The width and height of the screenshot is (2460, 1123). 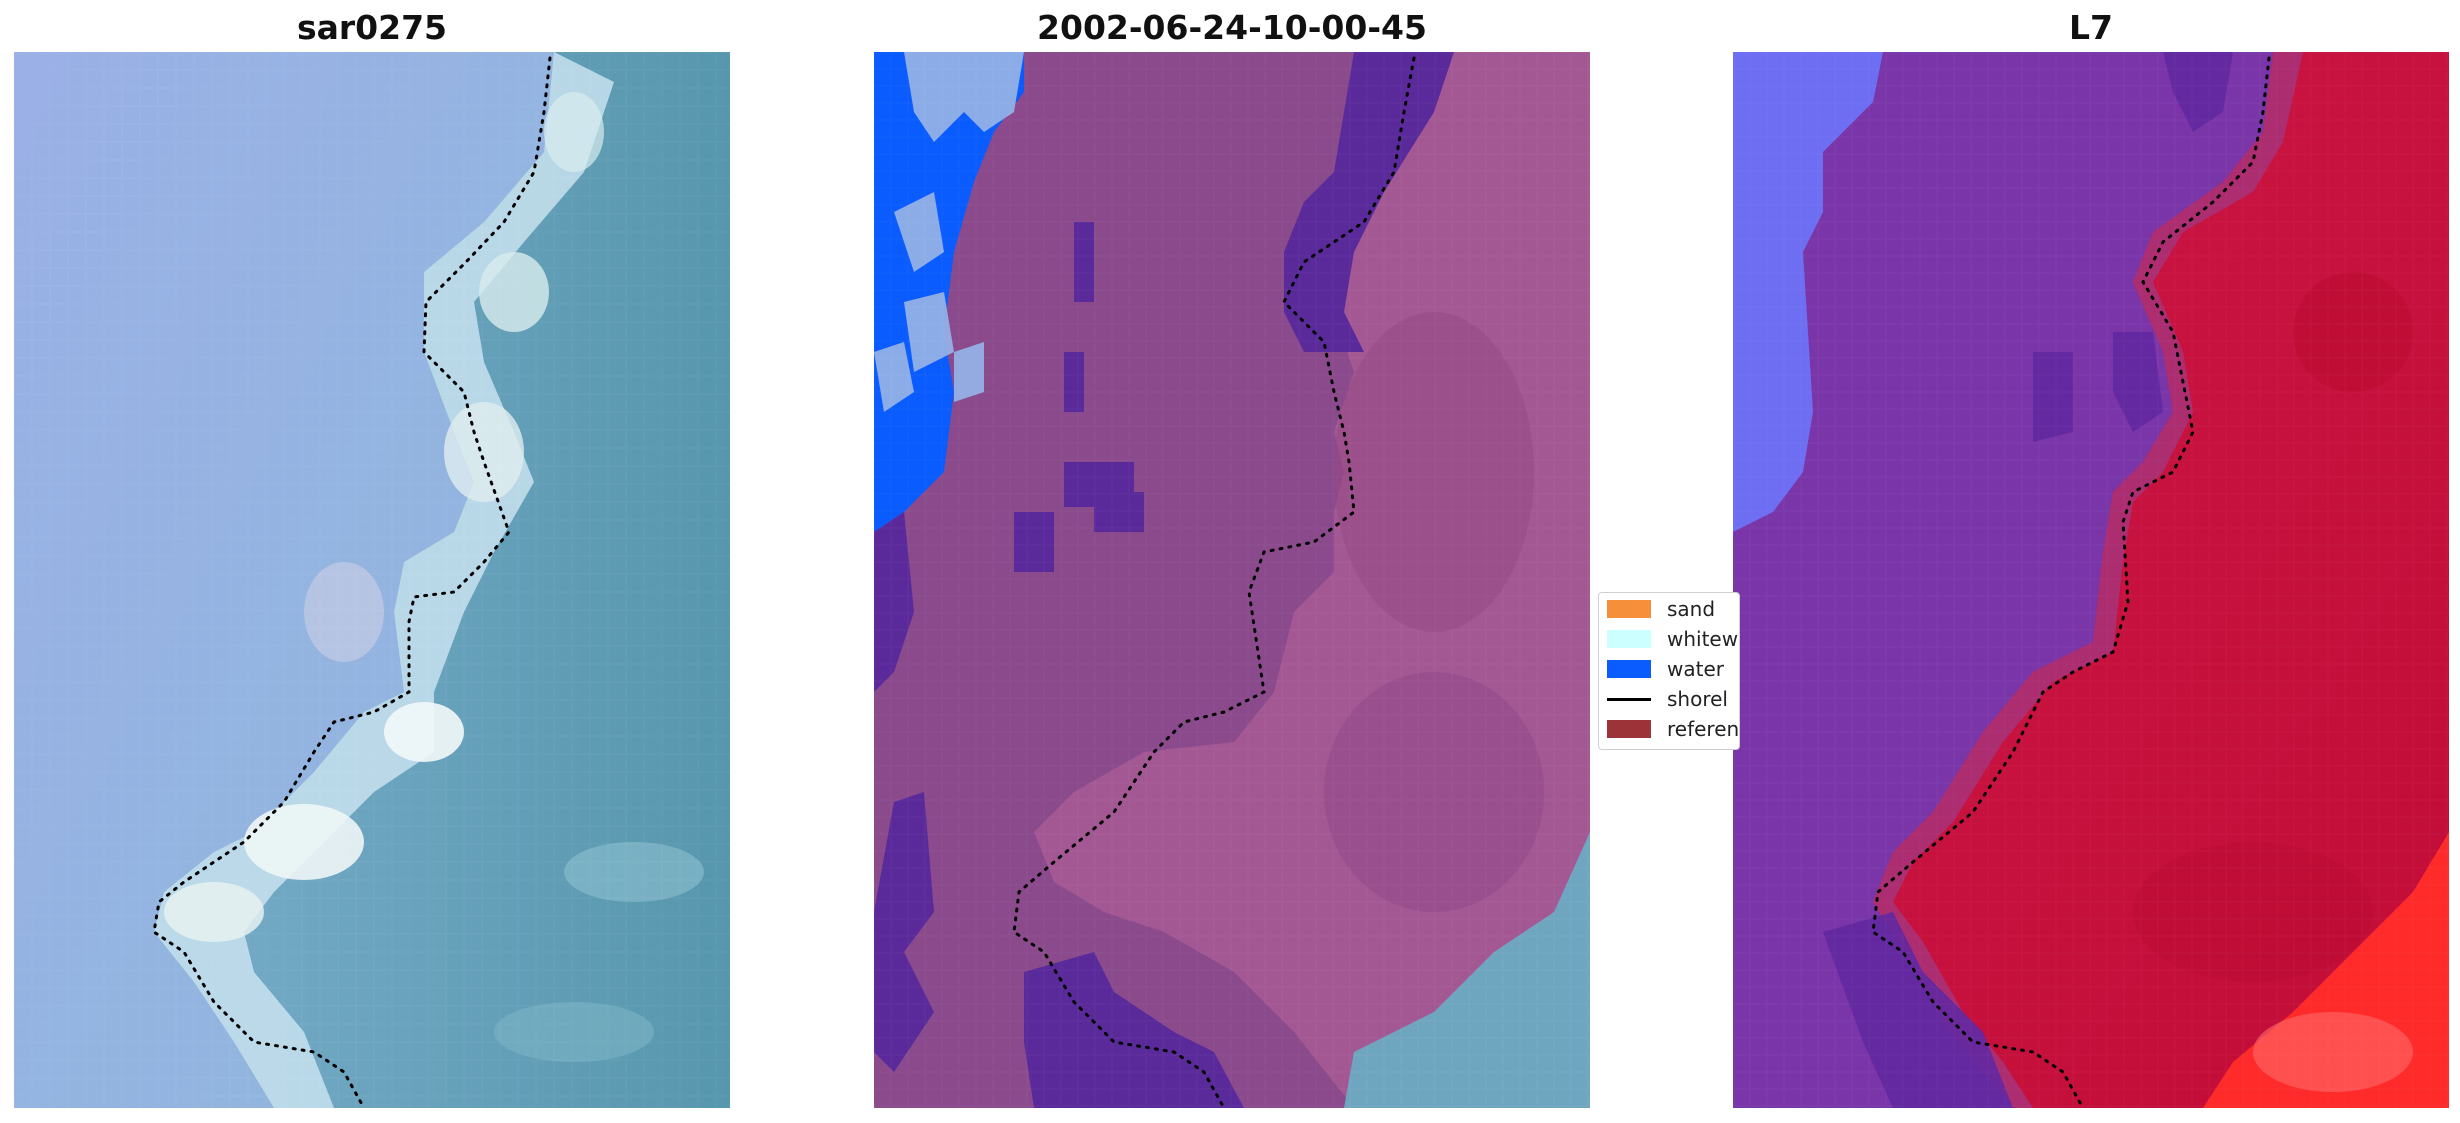 I want to click on legend-swatch-reference, so click(x=1629, y=729).